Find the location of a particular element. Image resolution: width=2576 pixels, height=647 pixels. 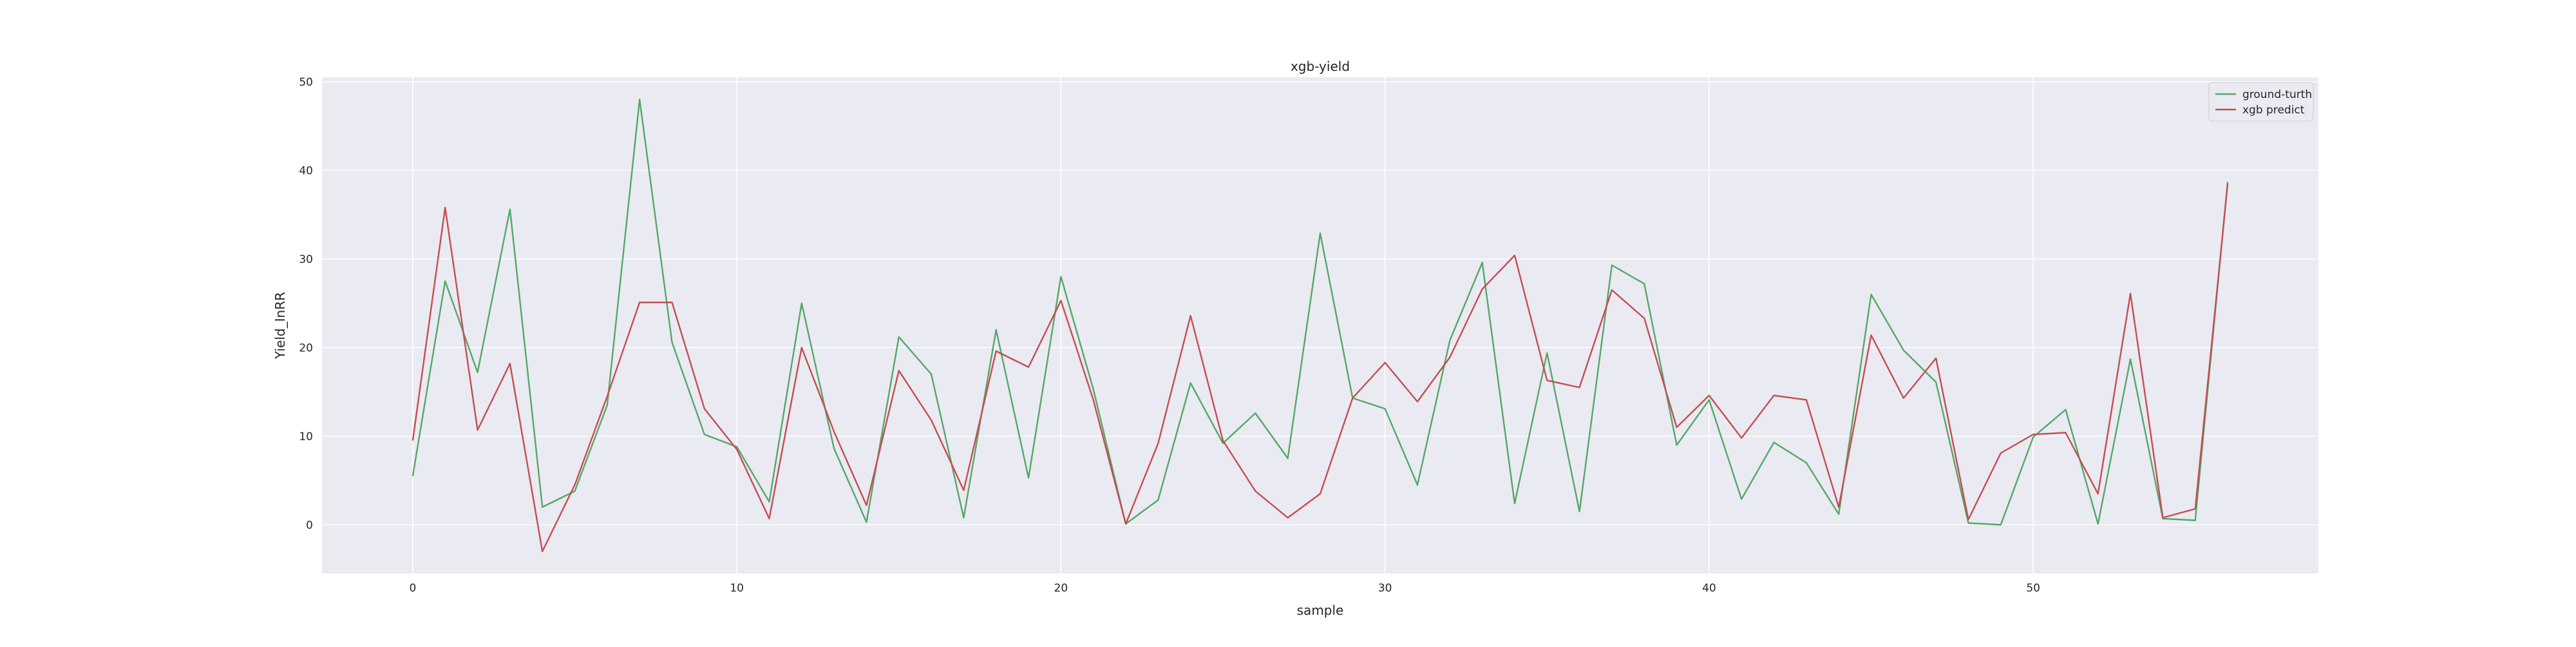

x-tick-label: 40 is located at coordinates (1709, 588).